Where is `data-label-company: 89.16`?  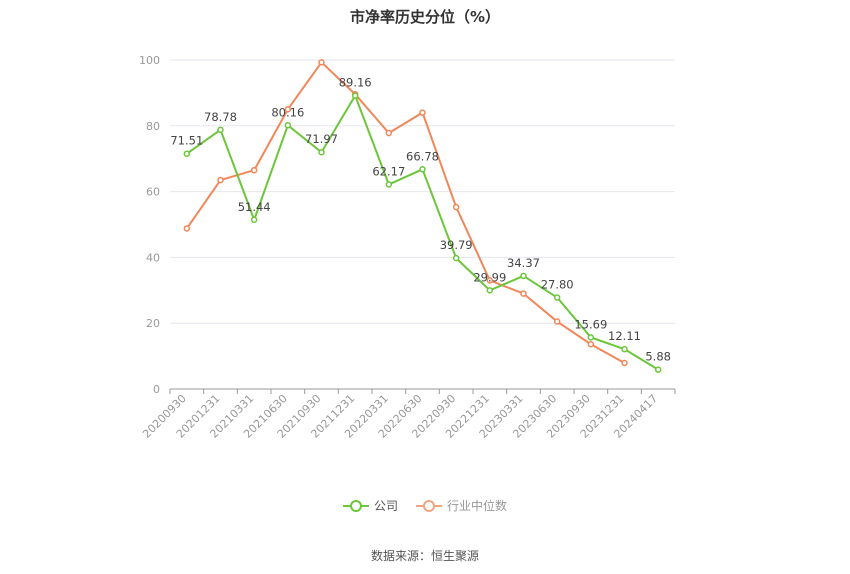 data-label-company: 89.16 is located at coordinates (355, 83).